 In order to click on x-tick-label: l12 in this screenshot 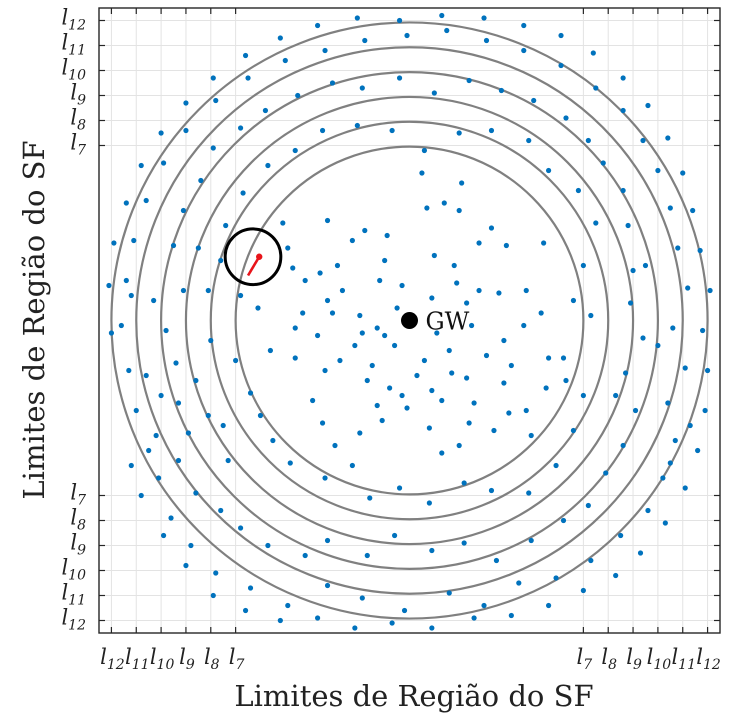, I will do `click(112, 659)`.